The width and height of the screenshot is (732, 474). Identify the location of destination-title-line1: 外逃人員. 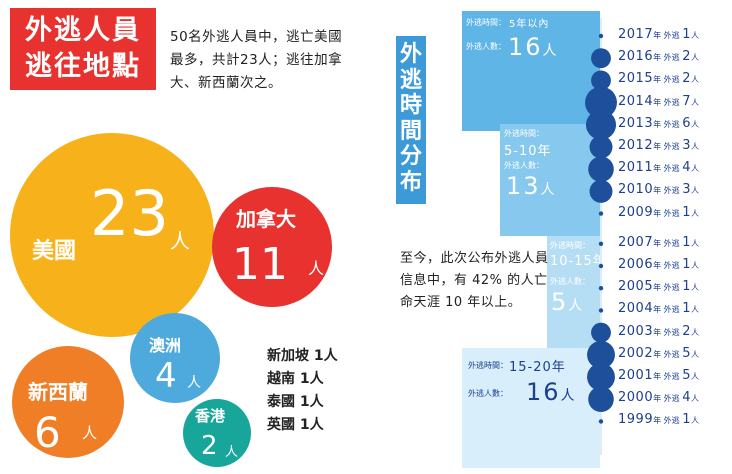
(83, 30).